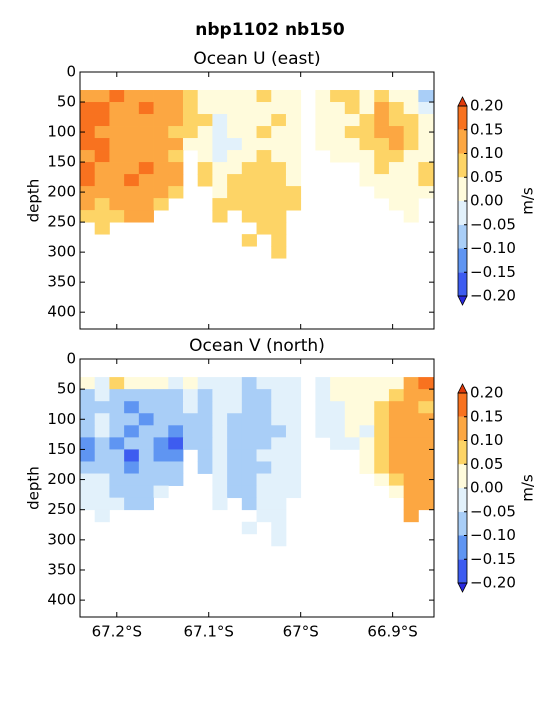  I want to click on colorbar-tick-label: 0.05, so click(486, 177).